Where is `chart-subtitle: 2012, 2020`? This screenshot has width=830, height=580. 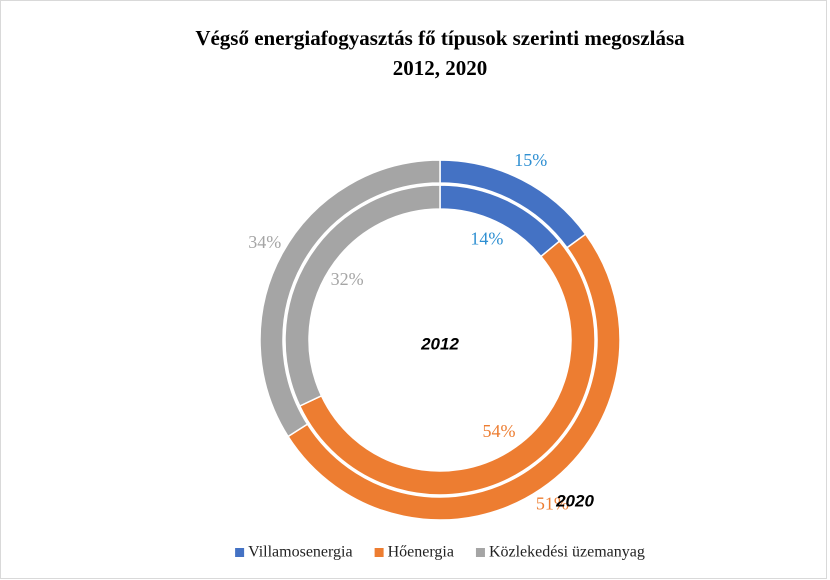
chart-subtitle: 2012, 2020 is located at coordinates (440, 68).